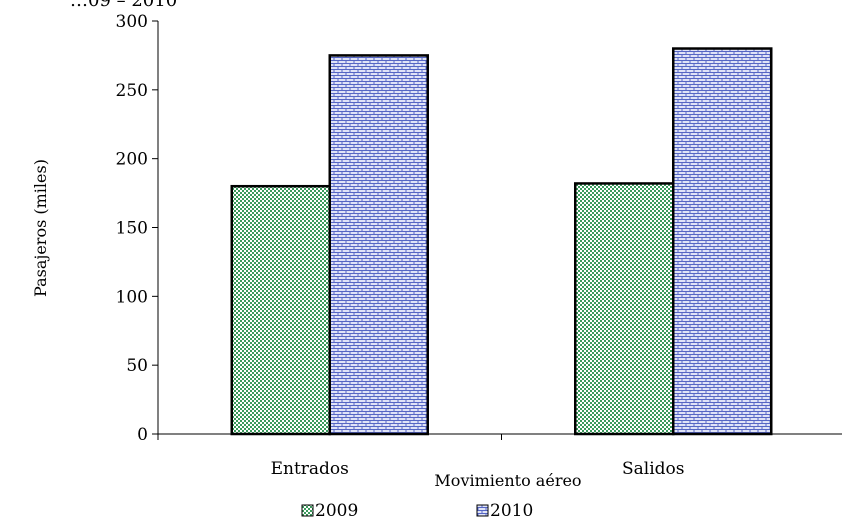 This screenshot has width=842, height=524. Describe the element at coordinates (123, 5) in the screenshot. I see `top-clipped-text: …09 – 2010` at that location.